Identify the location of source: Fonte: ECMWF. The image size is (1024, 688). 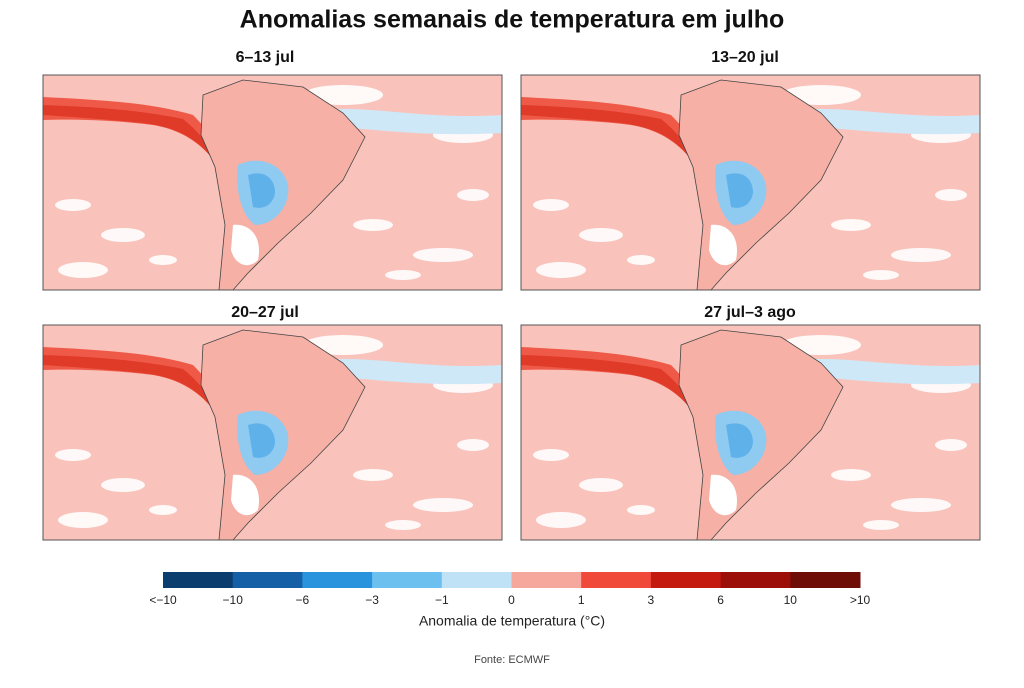
(512, 660).